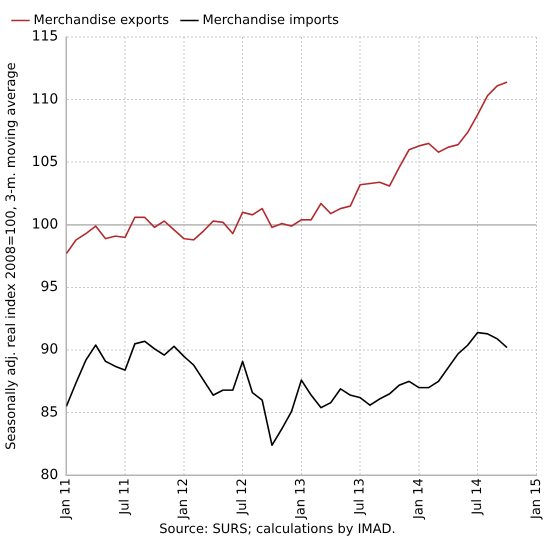  Describe the element at coordinates (536, 499) in the screenshot. I see `x-tick-label: Jan 15` at that location.